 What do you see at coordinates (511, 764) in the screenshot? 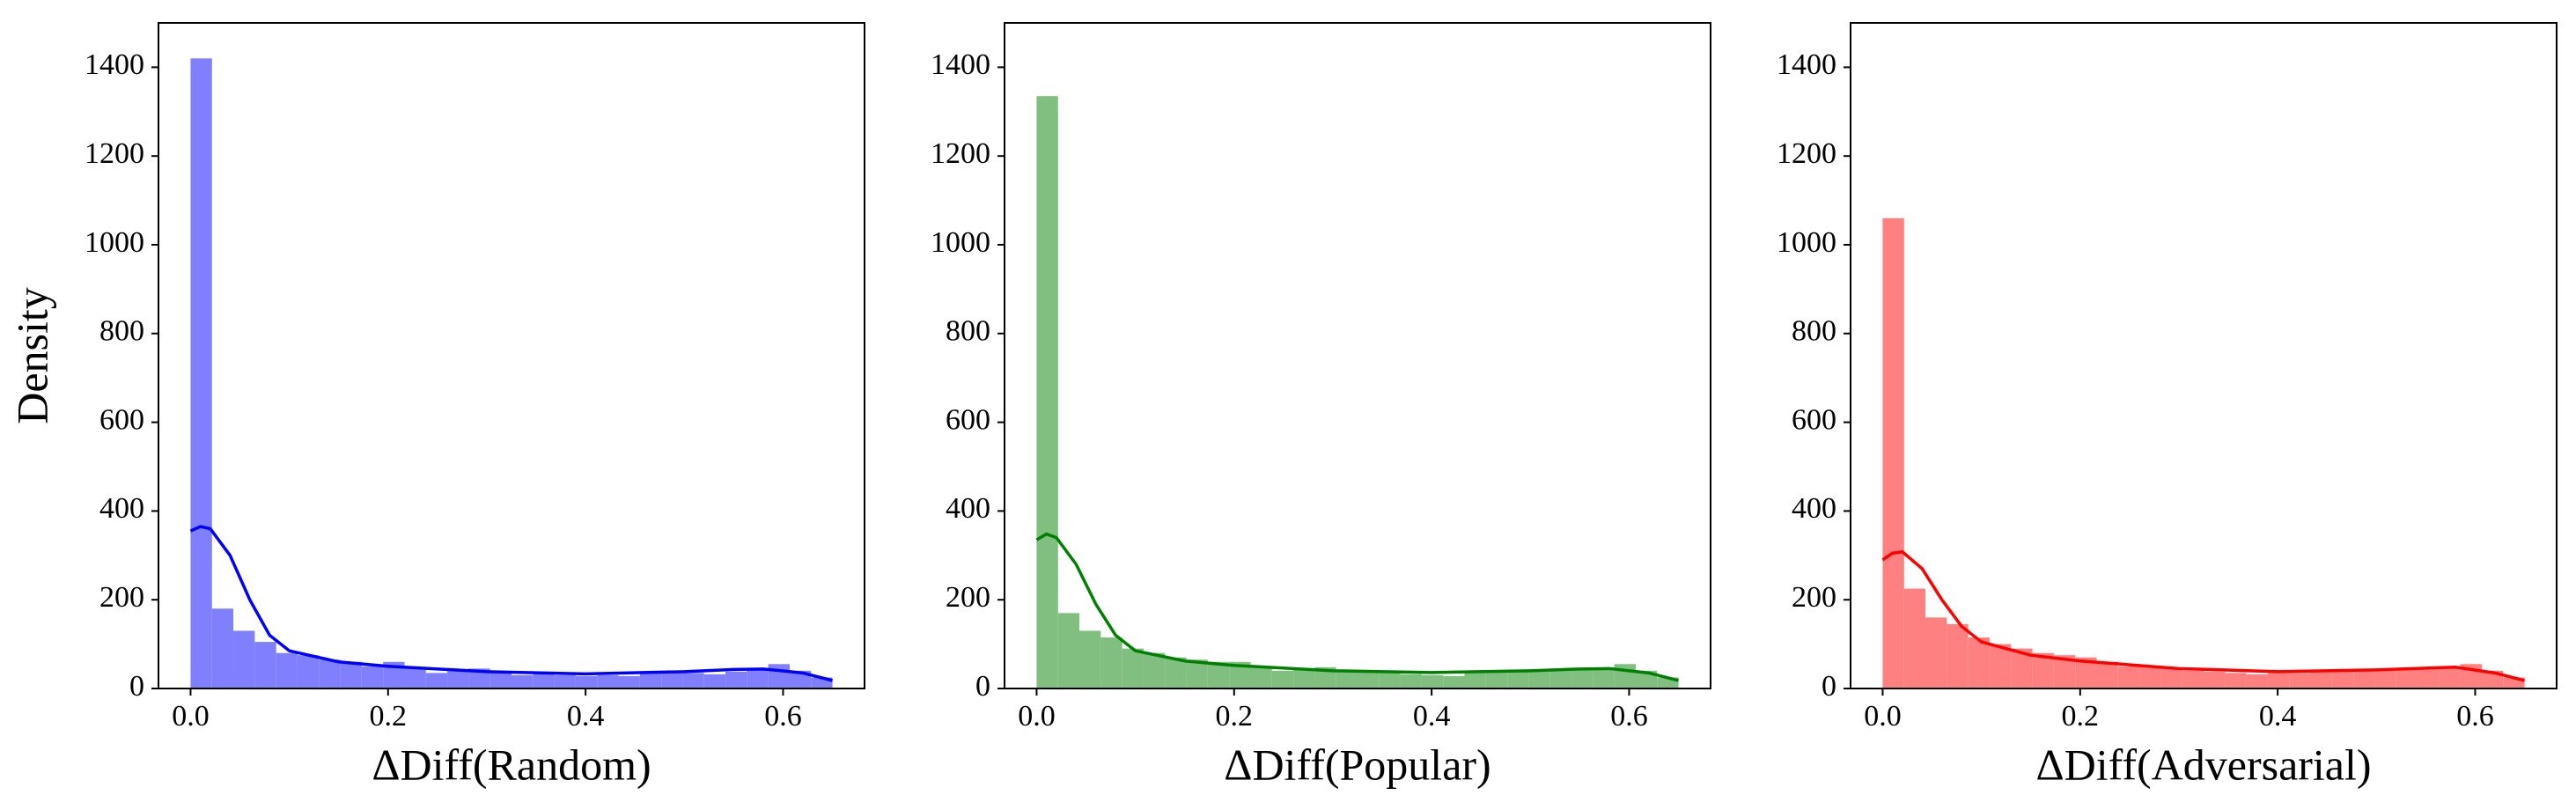
I see `x-axis-label: ΔDiff(Random)` at bounding box center [511, 764].